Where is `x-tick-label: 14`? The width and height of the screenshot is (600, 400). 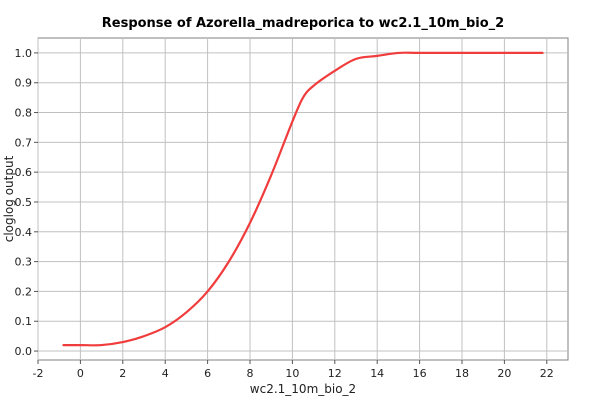 x-tick-label: 14 is located at coordinates (377, 373).